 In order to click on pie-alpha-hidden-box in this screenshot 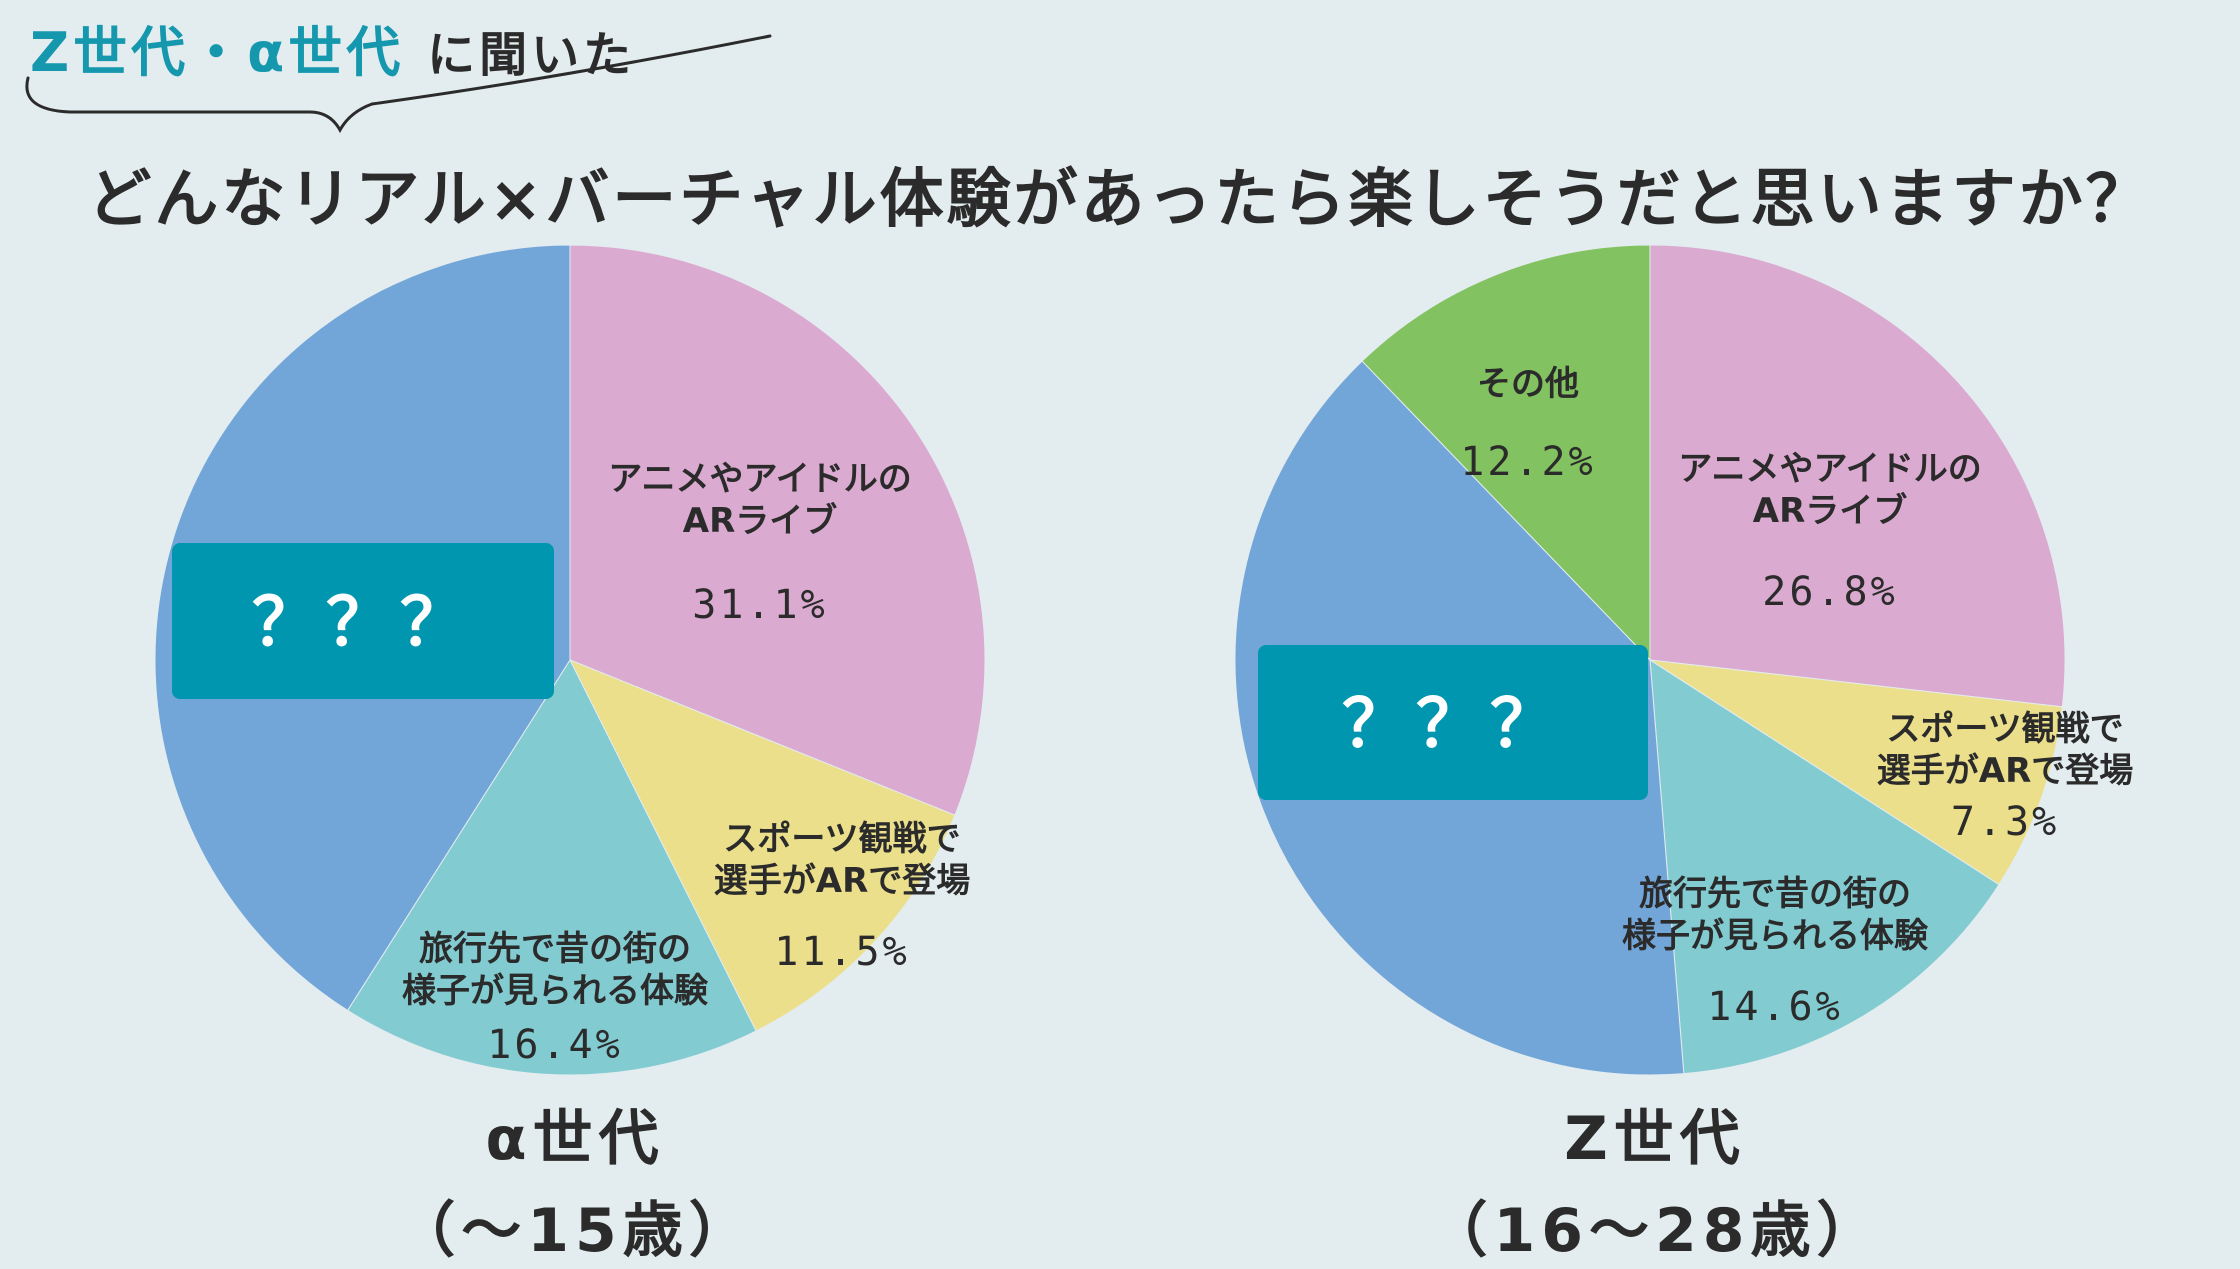, I will do `click(363, 621)`.